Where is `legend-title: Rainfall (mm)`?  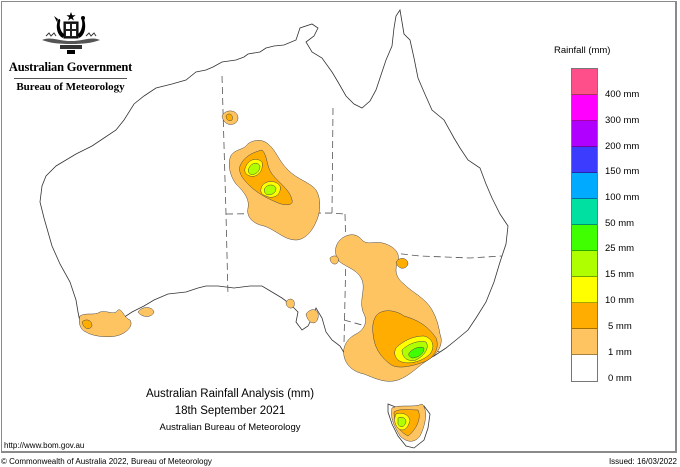
legend-title: Rainfall (mm) is located at coordinates (582, 50).